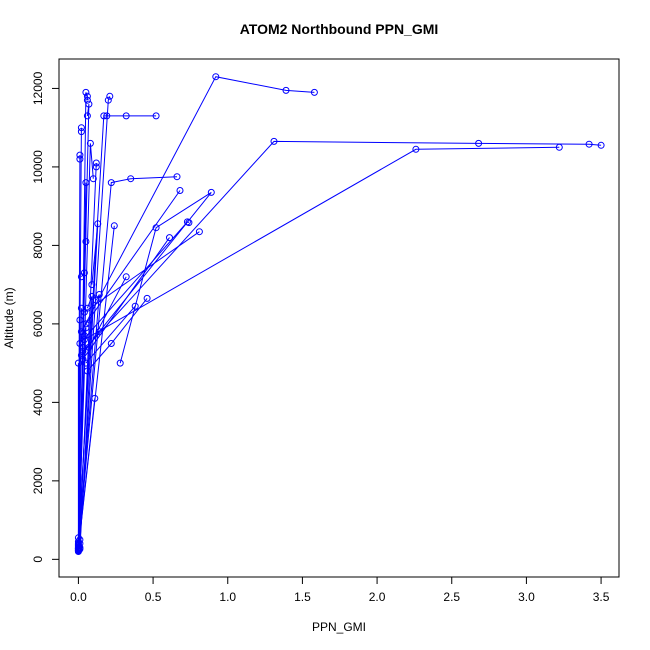  Describe the element at coordinates (153, 597) in the screenshot. I see `x-tick-label: 0.5` at that location.